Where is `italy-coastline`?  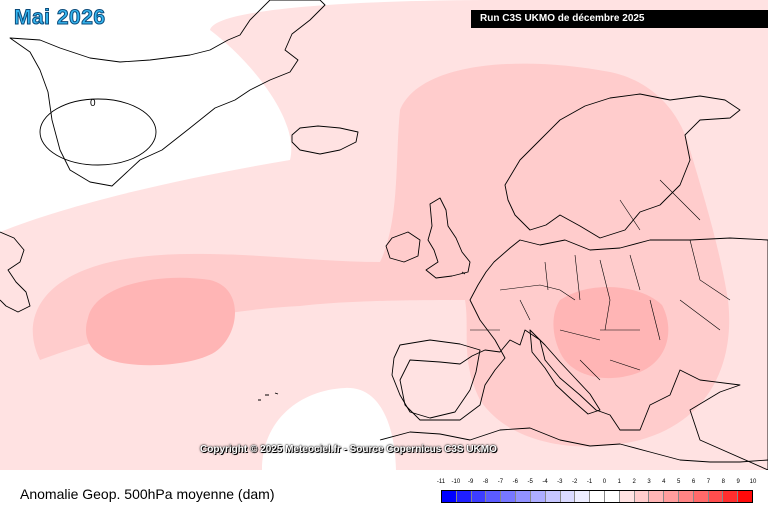
italy-coastline is located at coordinates (565, 372).